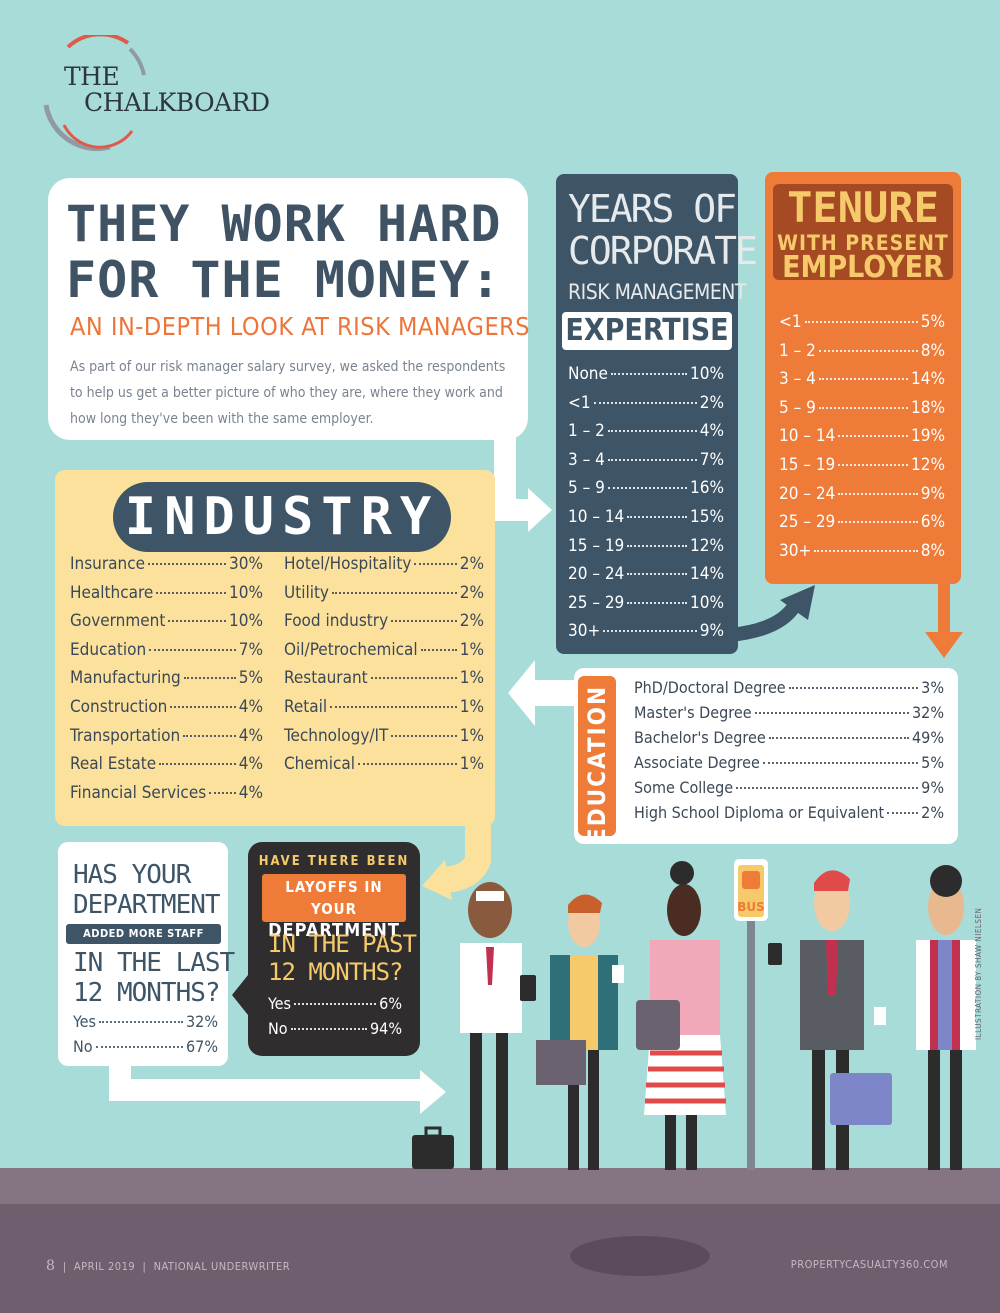 This screenshot has width=1000, height=1313. Describe the element at coordinates (710, 687) in the screenshot. I see `row-label: PhD/Doctoral Degree` at that location.